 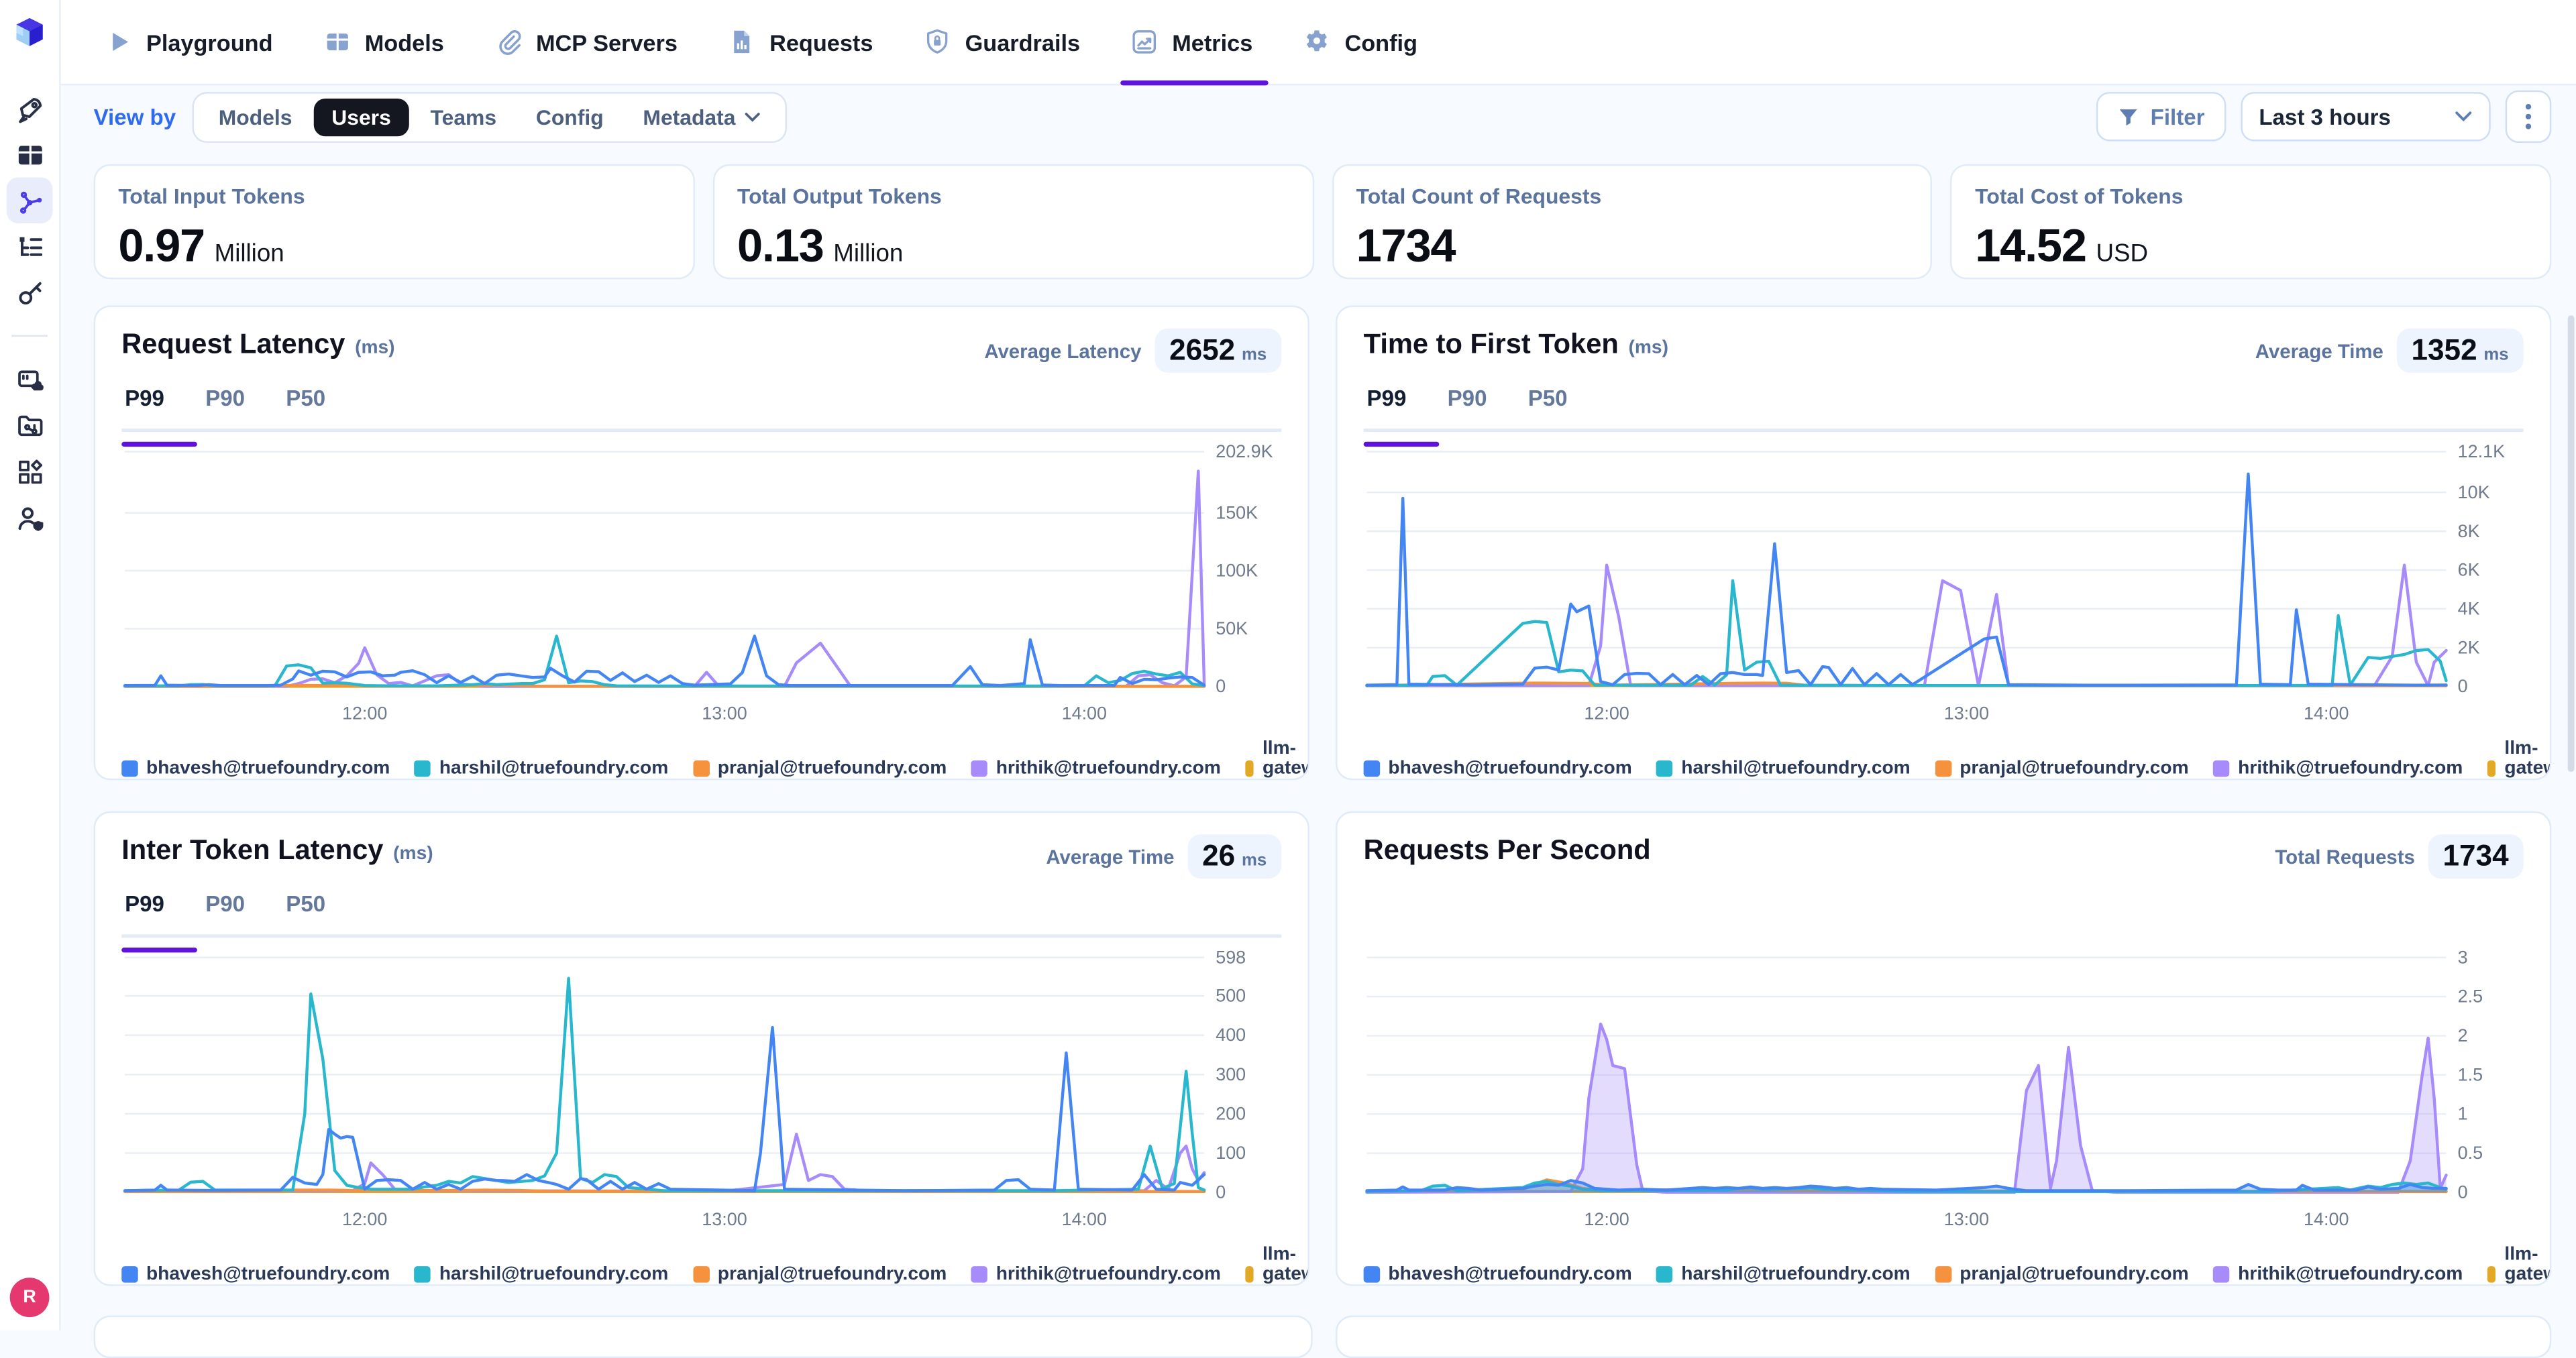 I want to click on nav-models: Models, so click(x=383, y=42).